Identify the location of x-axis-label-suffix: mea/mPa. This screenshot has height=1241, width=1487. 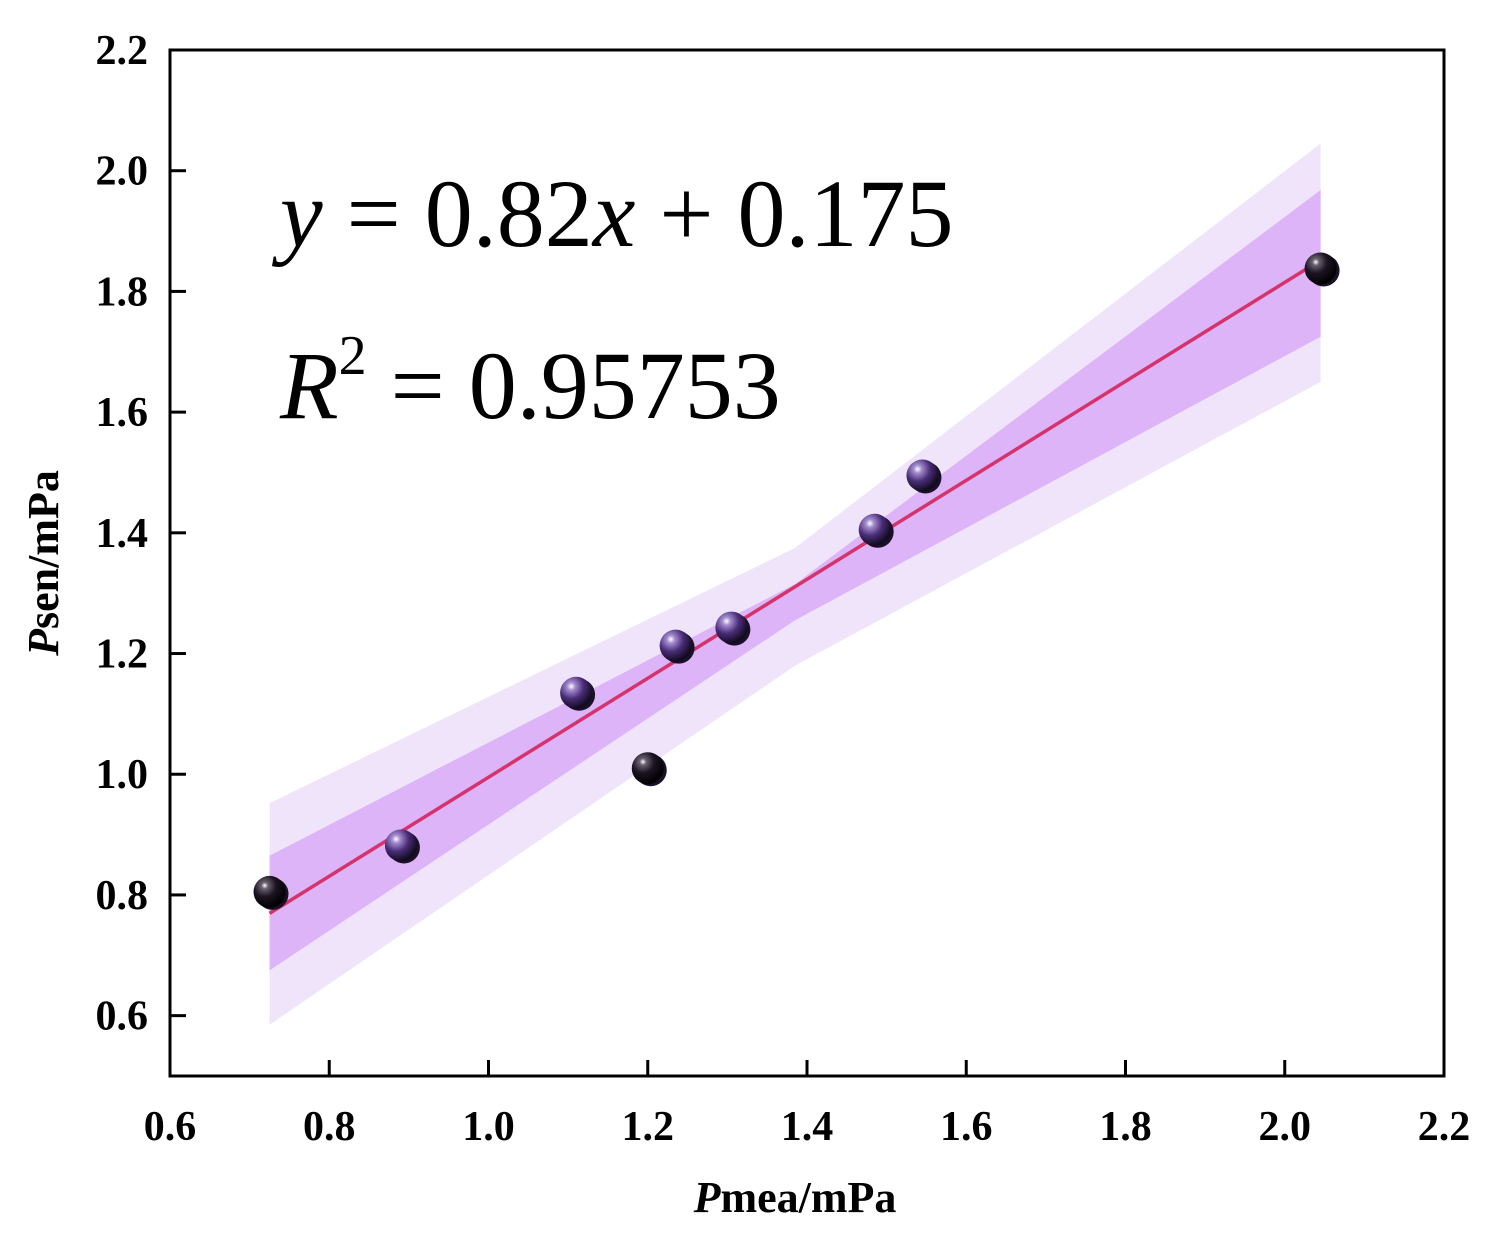
(808, 1197).